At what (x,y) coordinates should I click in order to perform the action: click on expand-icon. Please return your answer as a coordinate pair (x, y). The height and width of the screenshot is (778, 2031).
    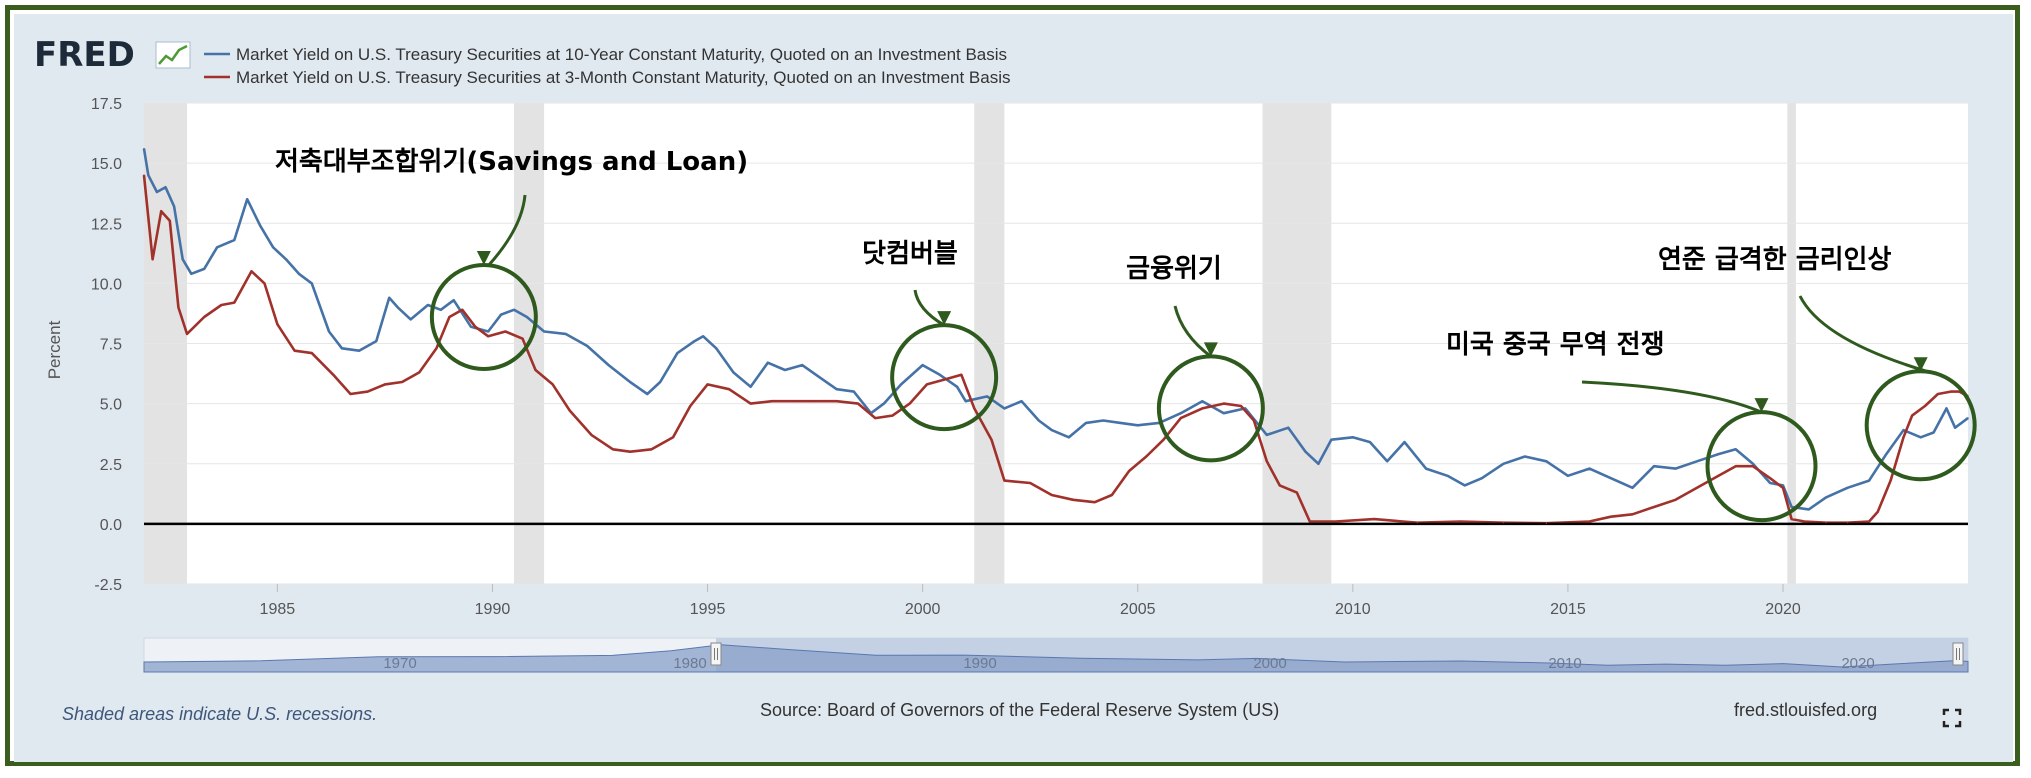
    Looking at the image, I should click on (1952, 718).